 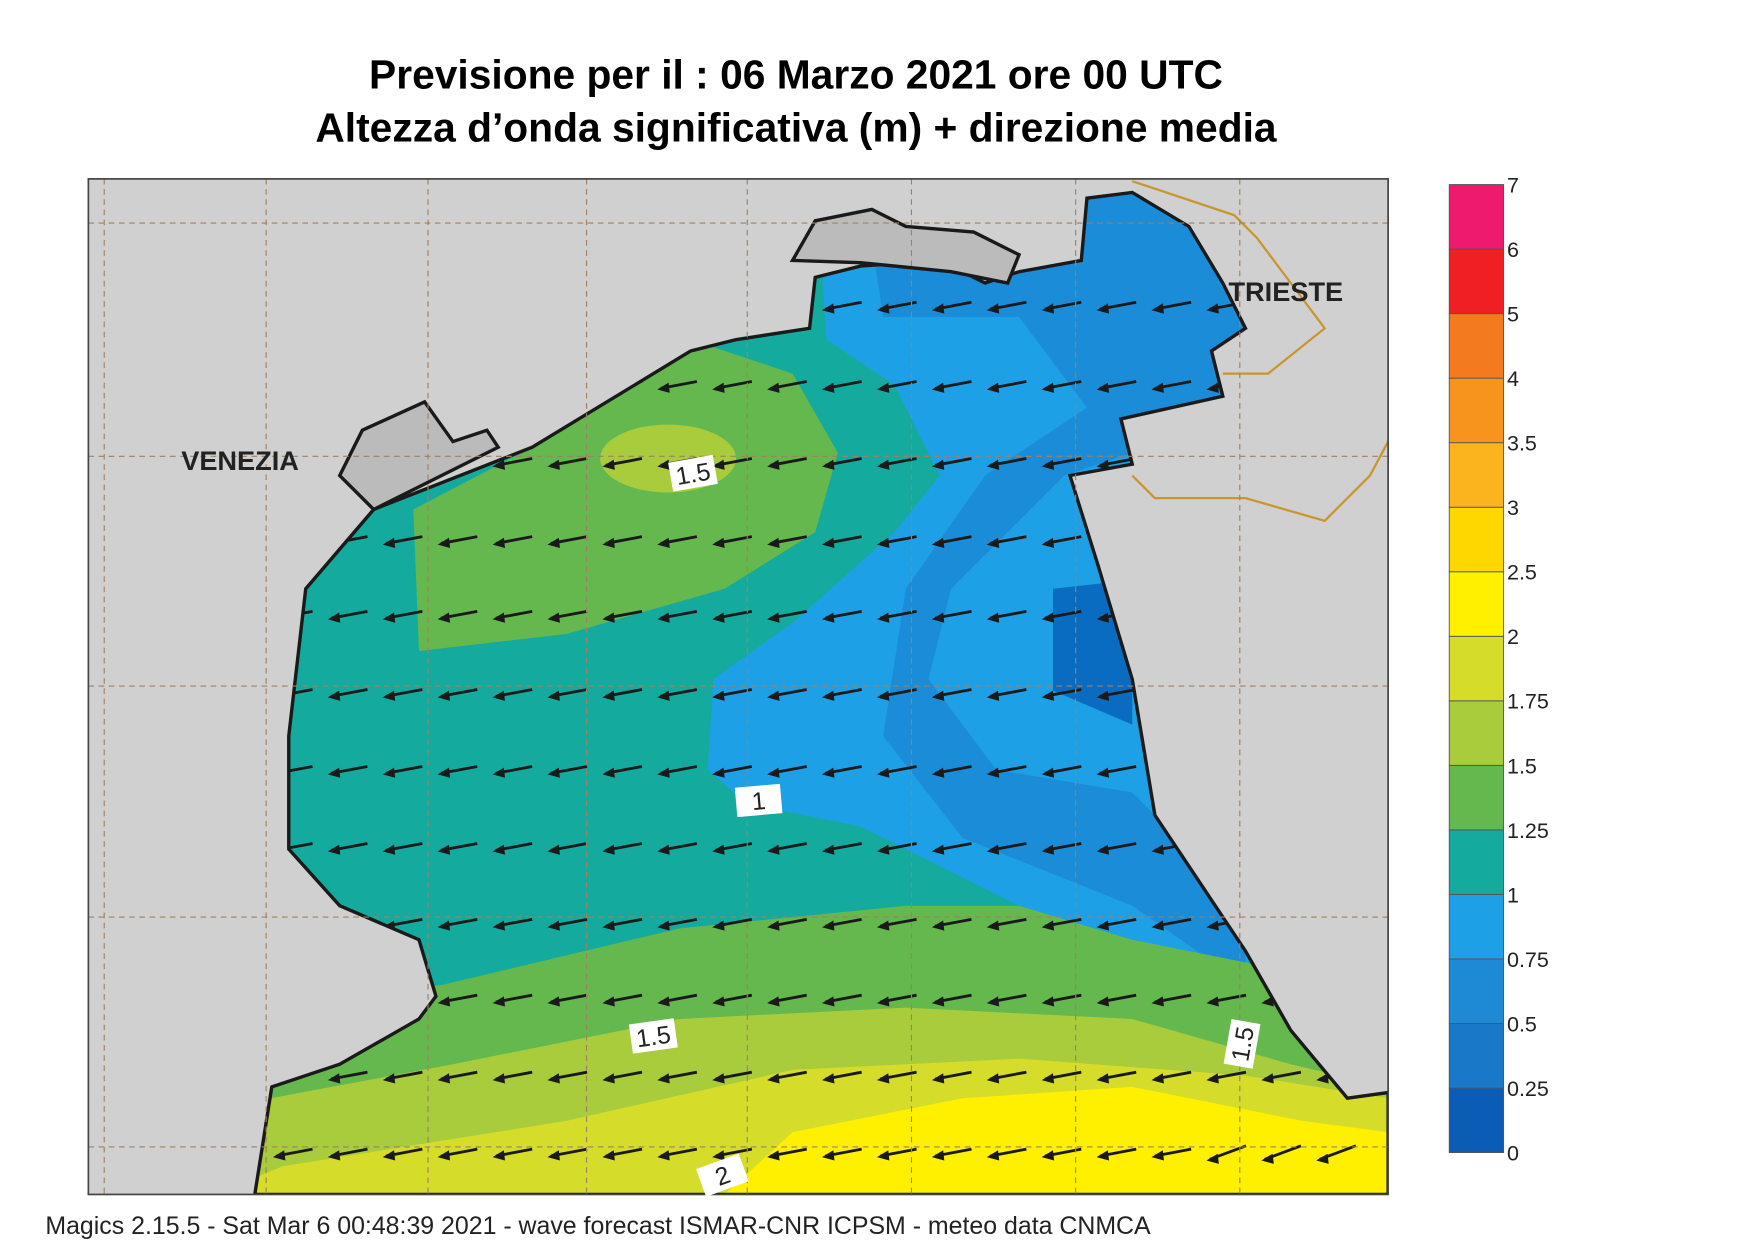 I want to click on colorbar: 0 0.25 0.5 0.75 1 1.25 1.5 1.75 2 2.5 3 3.5 4 5 6 7, so click(x=1498, y=669).